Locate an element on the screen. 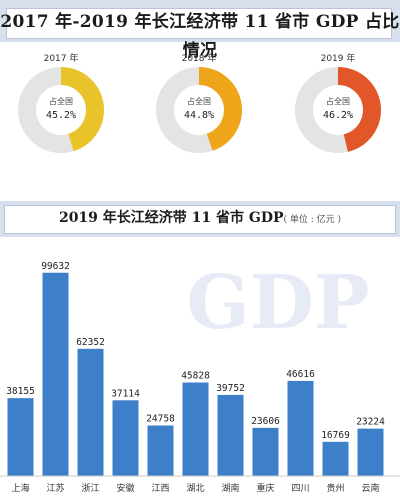 The height and width of the screenshot is (502, 400). value-label-6: 39752 is located at coordinates (230, 388).